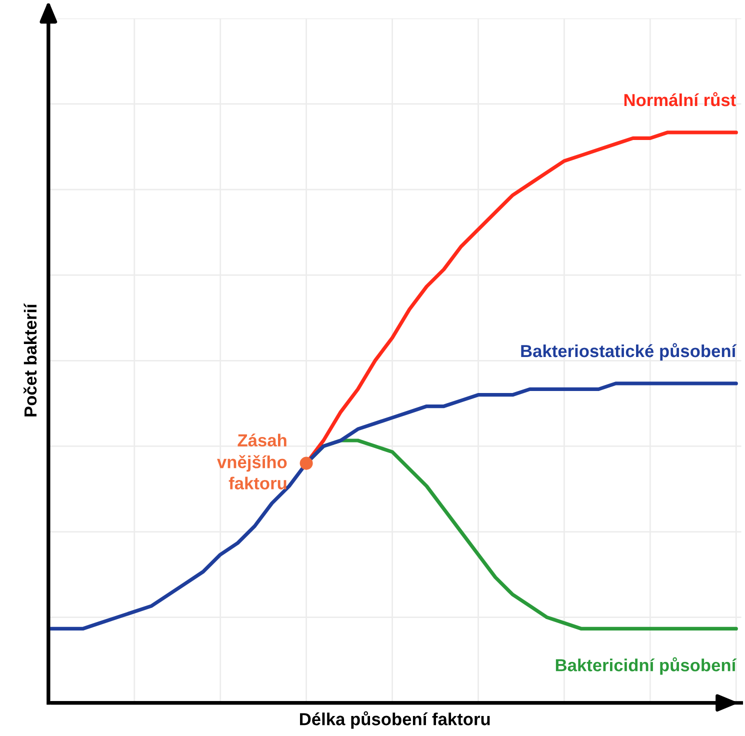 The height and width of the screenshot is (736, 745). Describe the element at coordinates (646, 666) in the screenshot. I see `series-label: Baktericidní působení` at that location.